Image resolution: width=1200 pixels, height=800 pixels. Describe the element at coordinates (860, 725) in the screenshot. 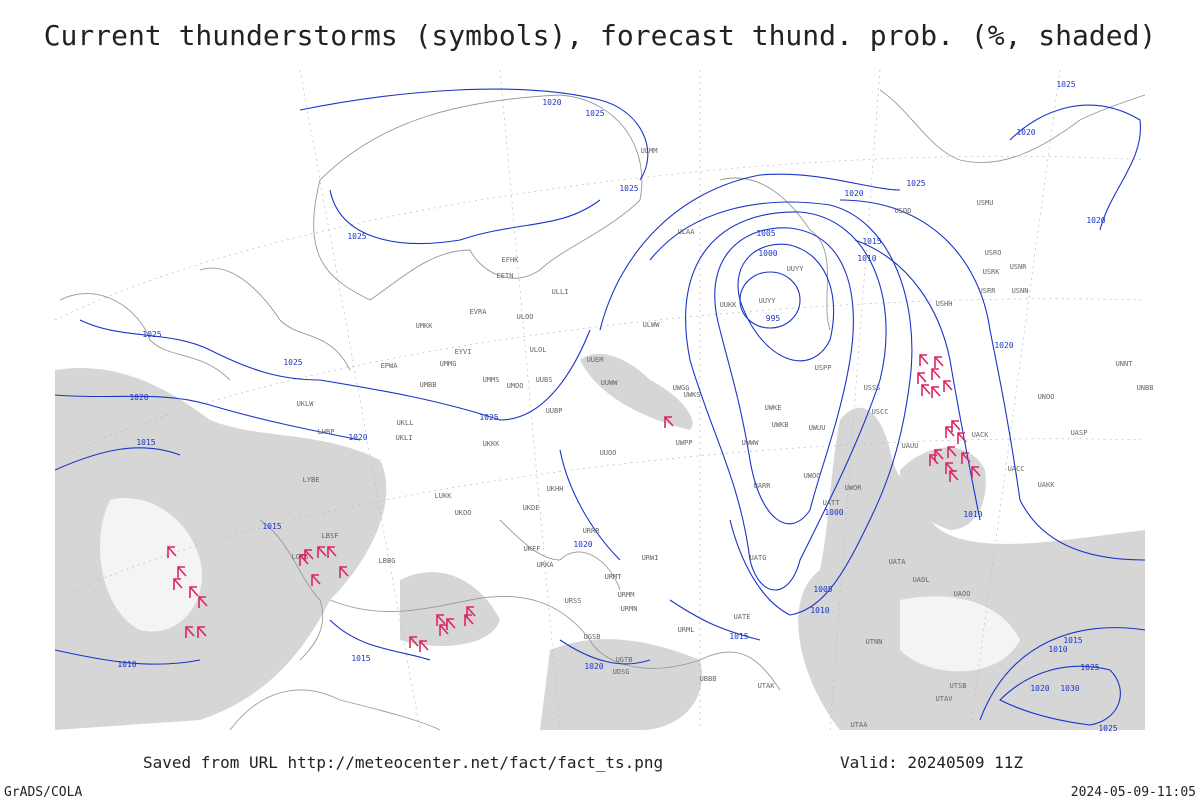

I see `station-label: UTAA` at that location.